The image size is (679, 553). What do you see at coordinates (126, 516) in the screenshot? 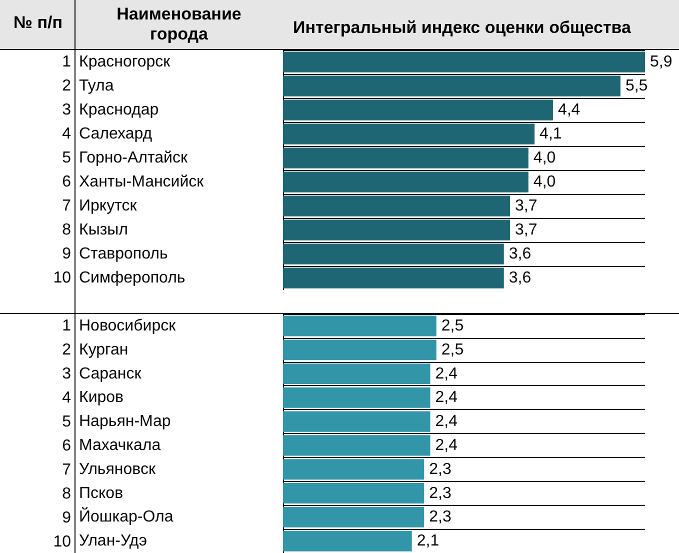
I see `y-tick-label: Йошкар-Ола` at bounding box center [126, 516].